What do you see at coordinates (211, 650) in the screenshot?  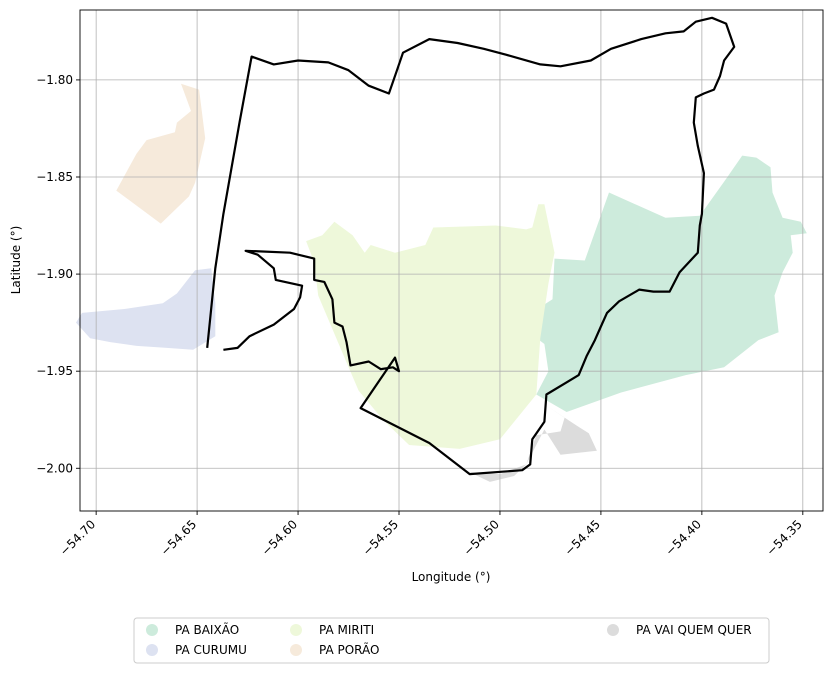 I see `legend-label: PA CURUMU` at bounding box center [211, 650].